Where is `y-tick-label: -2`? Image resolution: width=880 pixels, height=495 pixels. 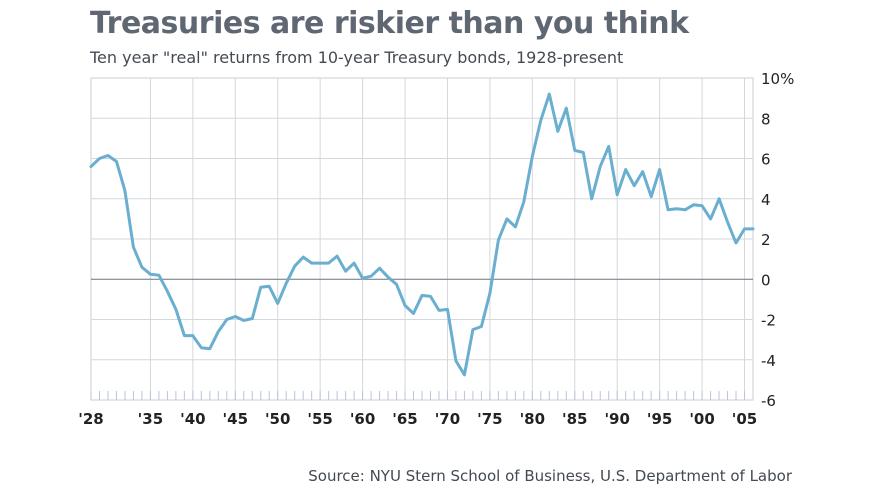
y-tick-label: -2 is located at coordinates (768, 321).